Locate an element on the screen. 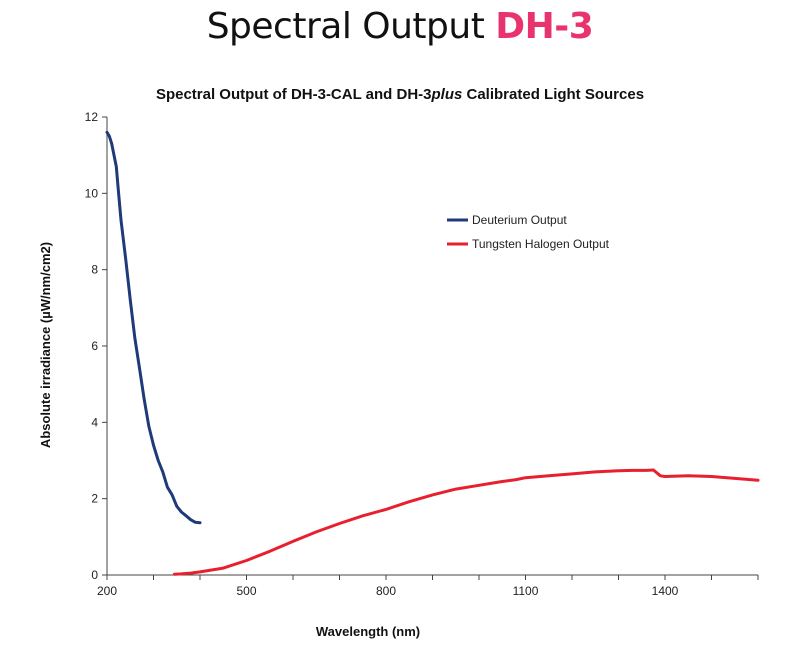 This screenshot has height=646, width=800. chart-title-part-2: plus is located at coordinates (447, 94).